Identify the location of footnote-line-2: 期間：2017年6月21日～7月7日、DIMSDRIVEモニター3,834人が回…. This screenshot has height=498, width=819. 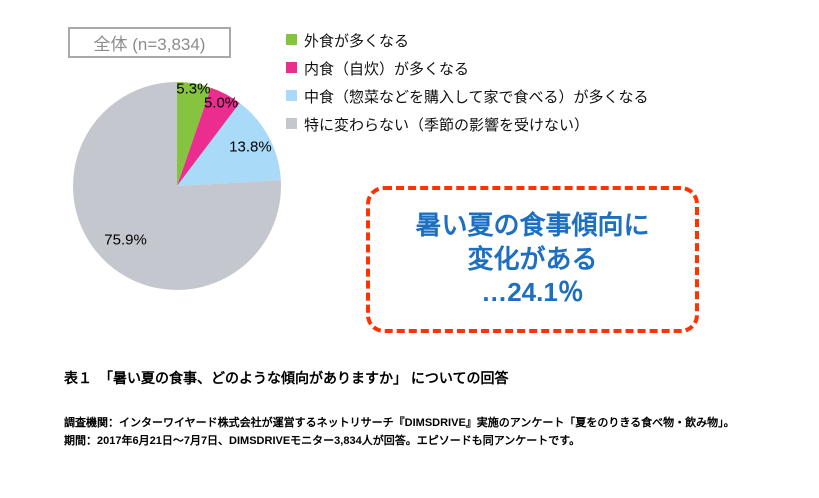
(322, 441).